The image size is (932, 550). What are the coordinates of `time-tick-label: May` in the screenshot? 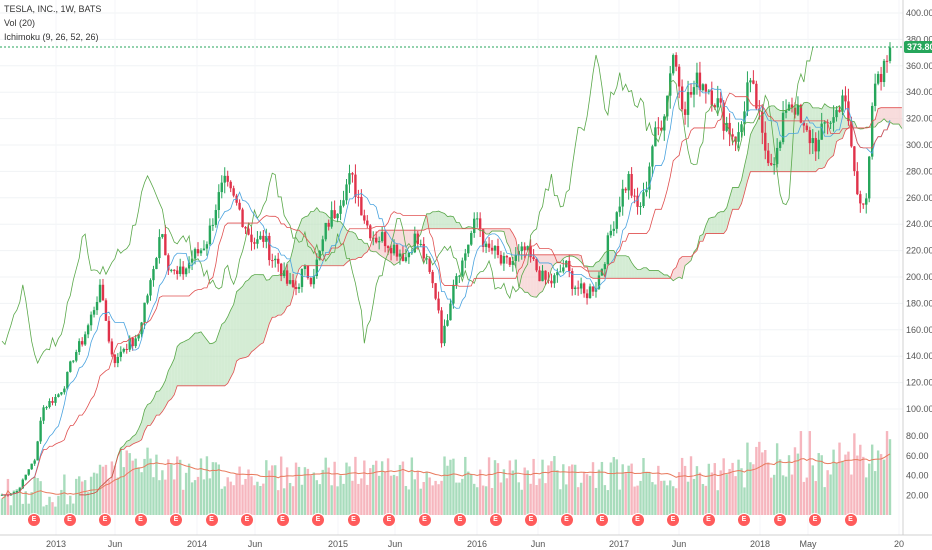 It's located at (808, 544).